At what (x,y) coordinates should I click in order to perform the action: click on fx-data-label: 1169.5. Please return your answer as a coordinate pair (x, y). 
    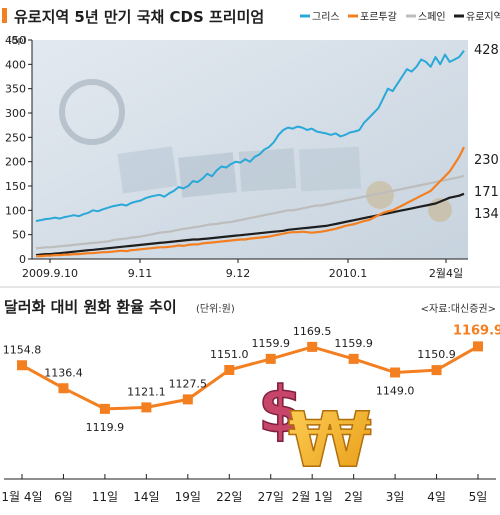
    Looking at the image, I should click on (312, 331).